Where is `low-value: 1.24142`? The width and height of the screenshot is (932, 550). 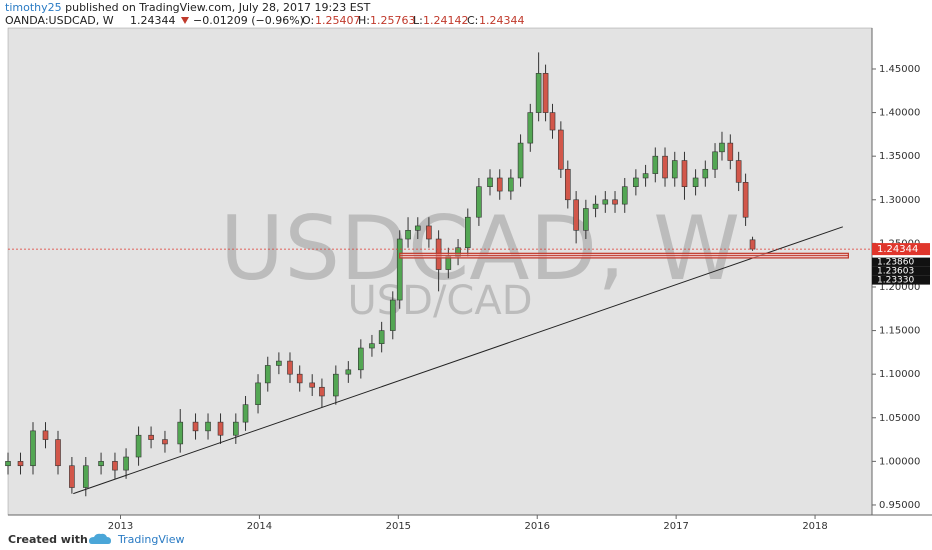 low-value: 1.24142 is located at coordinates (446, 20).